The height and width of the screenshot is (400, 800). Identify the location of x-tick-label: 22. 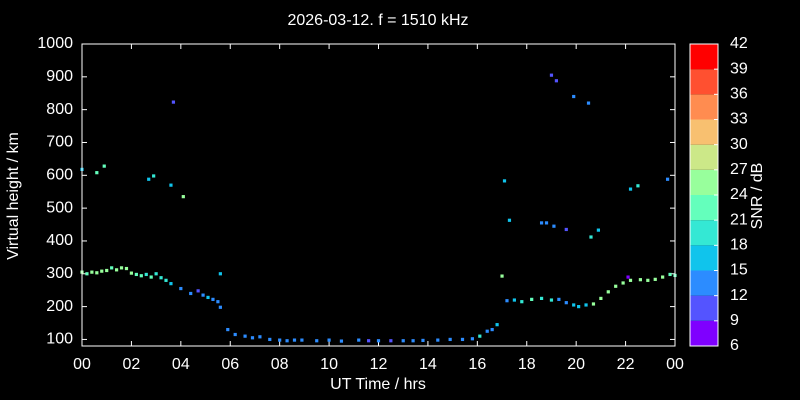
(626, 364).